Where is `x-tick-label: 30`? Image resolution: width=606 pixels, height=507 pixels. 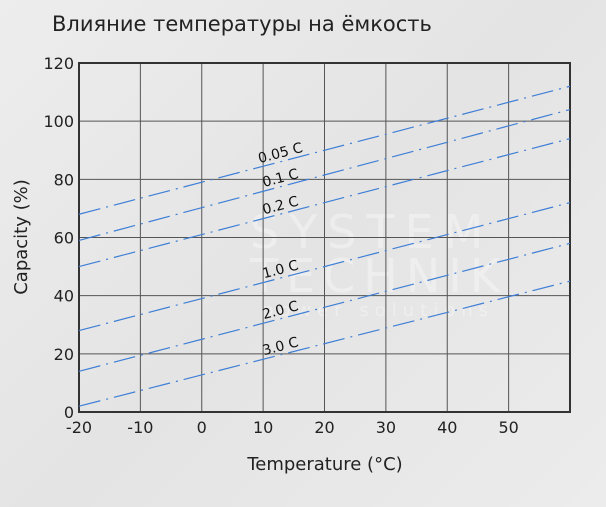
x-tick-label: 30 is located at coordinates (386, 427).